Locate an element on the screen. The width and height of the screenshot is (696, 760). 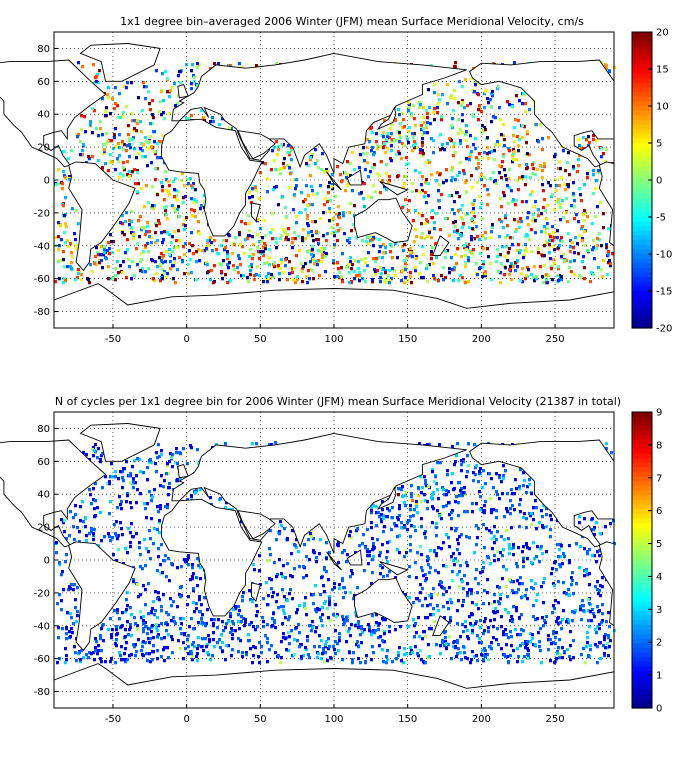
colorbar-tick-label: -15 is located at coordinates (664, 292).